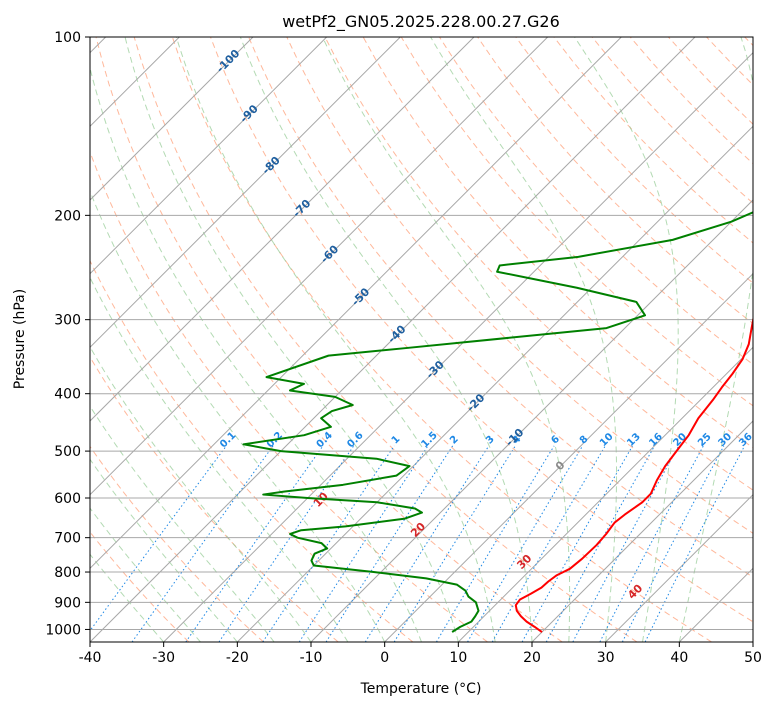  What do you see at coordinates (458, 658) in the screenshot?
I see `x-tick-label: 10` at bounding box center [458, 658].